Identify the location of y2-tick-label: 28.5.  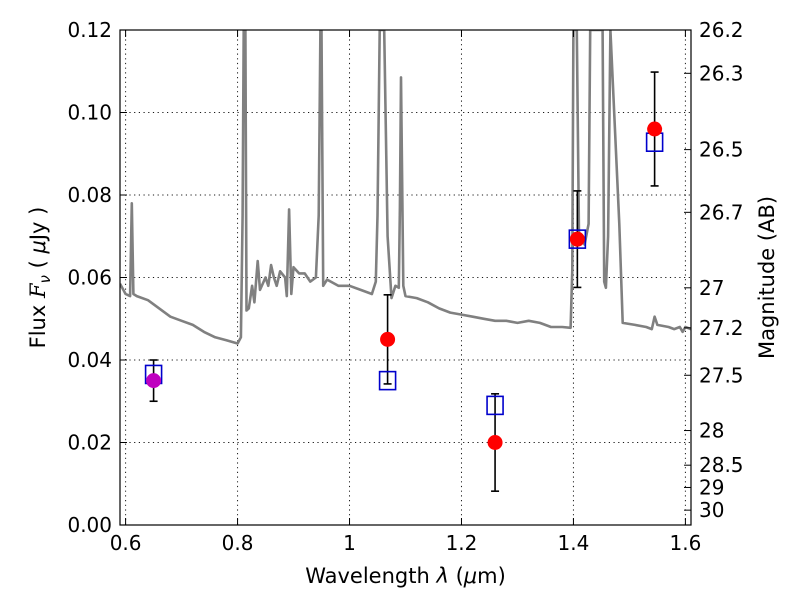
(721, 465).